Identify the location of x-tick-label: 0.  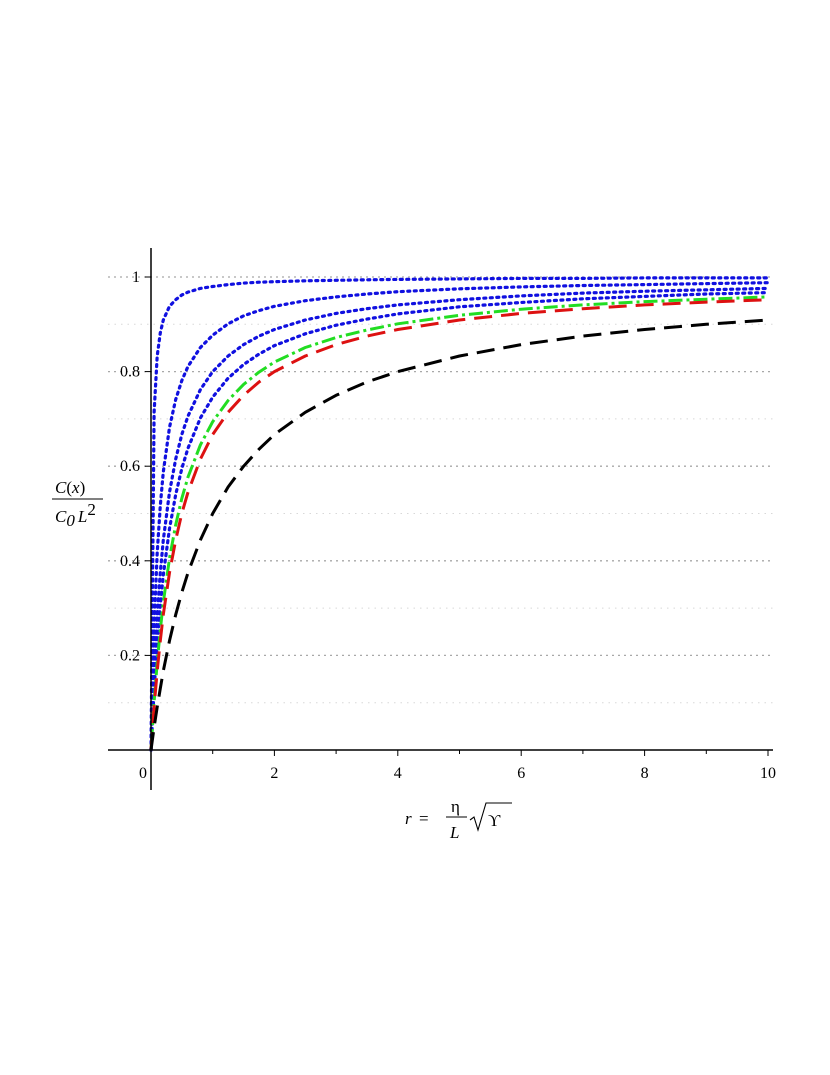
(143, 773).